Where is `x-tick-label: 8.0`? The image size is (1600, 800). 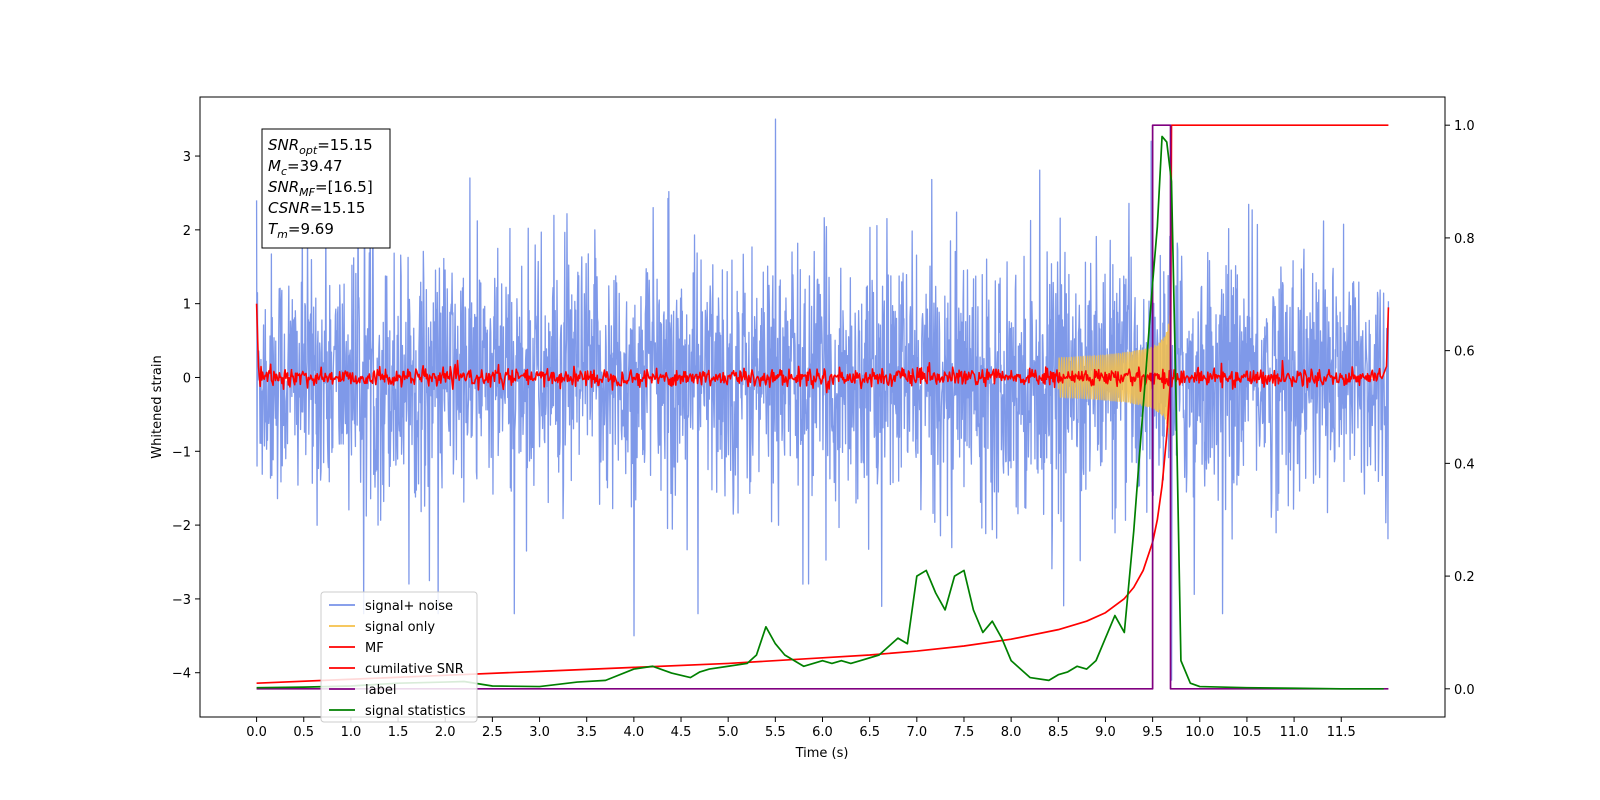 x-tick-label: 8.0 is located at coordinates (1011, 732).